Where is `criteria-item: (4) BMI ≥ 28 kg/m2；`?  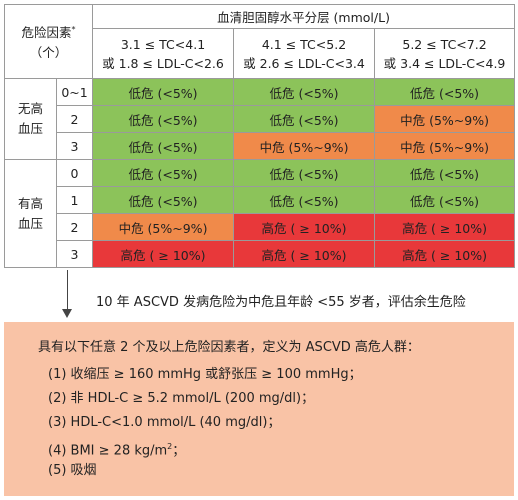
criteria-item: (4) BMI ≥ 28 kg/m2； is located at coordinates (276, 447).